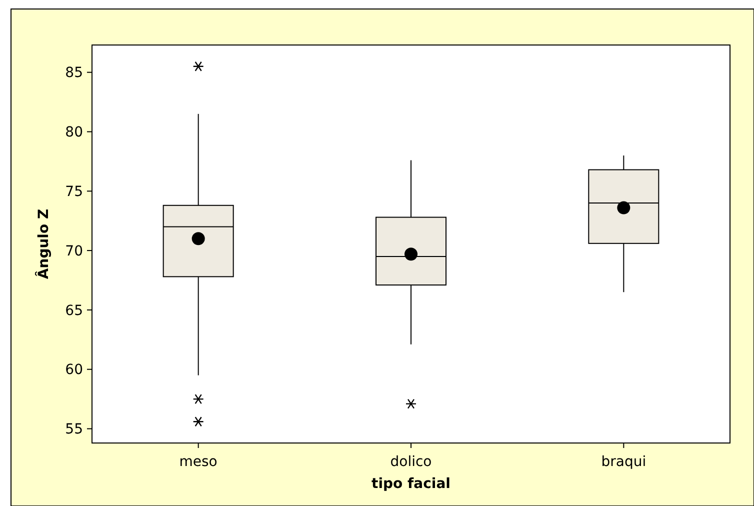 The width and height of the screenshot is (754, 506). What do you see at coordinates (74, 370) in the screenshot?
I see `y-tick-label: 60` at bounding box center [74, 370].